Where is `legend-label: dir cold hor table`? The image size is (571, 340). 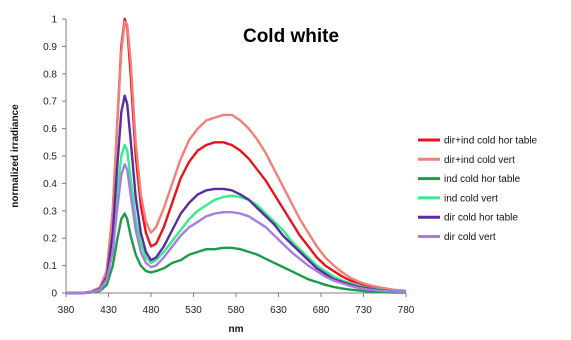
legend-label: dir cold hor table is located at coordinates (481, 218).